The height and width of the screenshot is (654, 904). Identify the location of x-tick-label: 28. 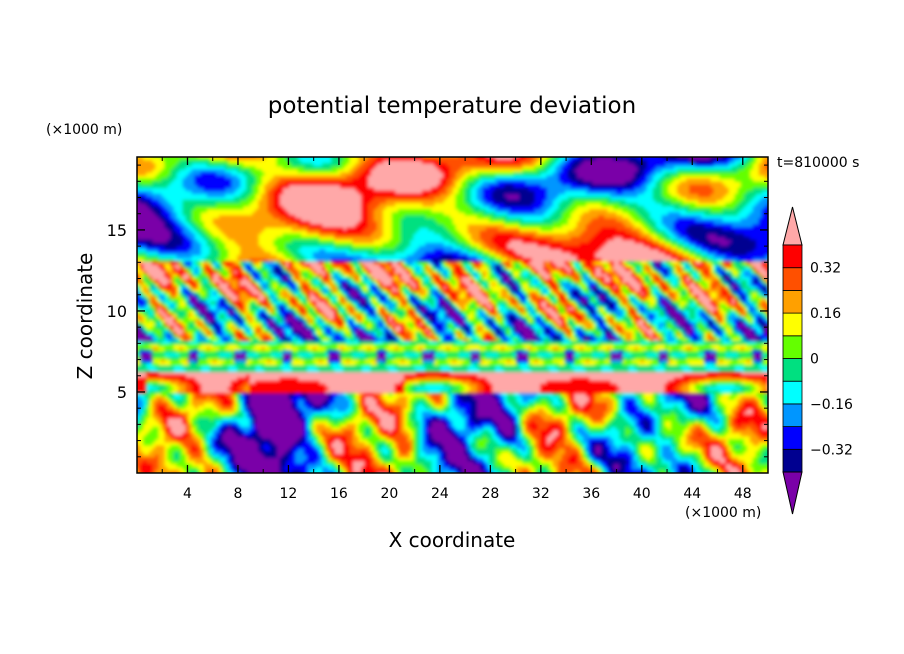
(490, 494).